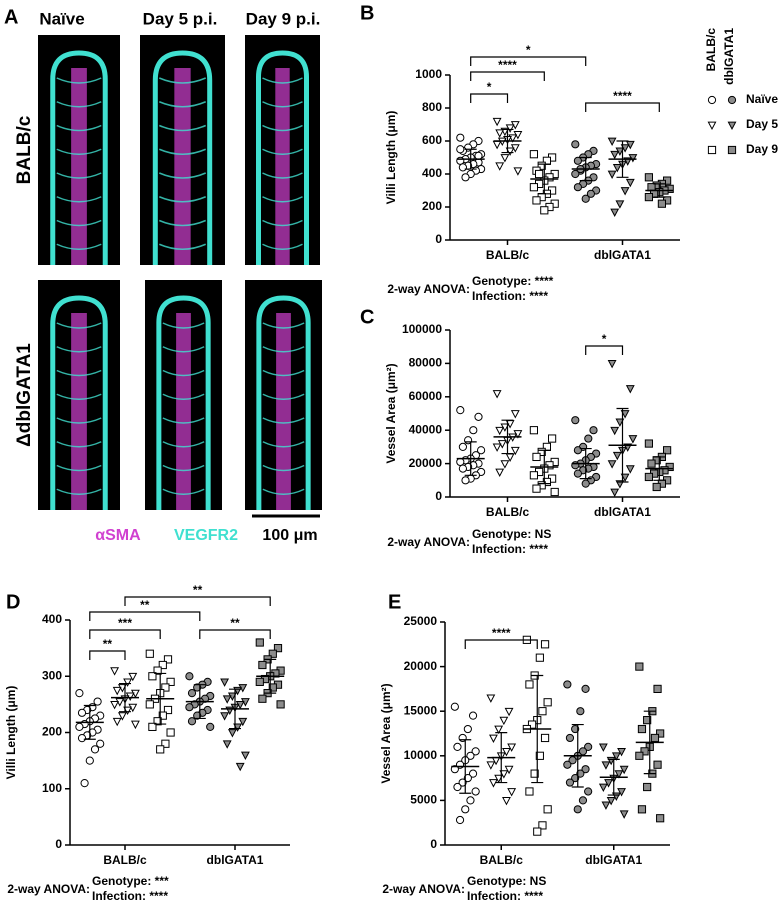 The image size is (782, 907). I want to click on anova-label: 2-way ANOVA:, so click(428, 542).